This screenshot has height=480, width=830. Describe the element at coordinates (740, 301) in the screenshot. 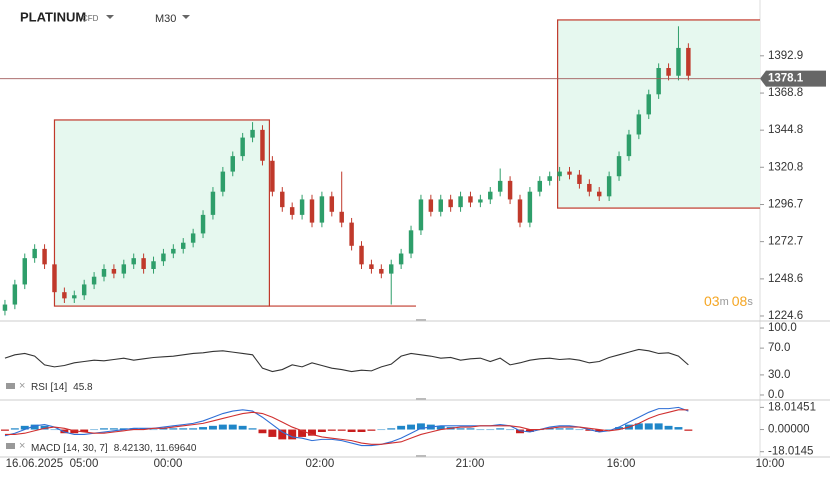

I see `countdown-sec: 08` at that location.